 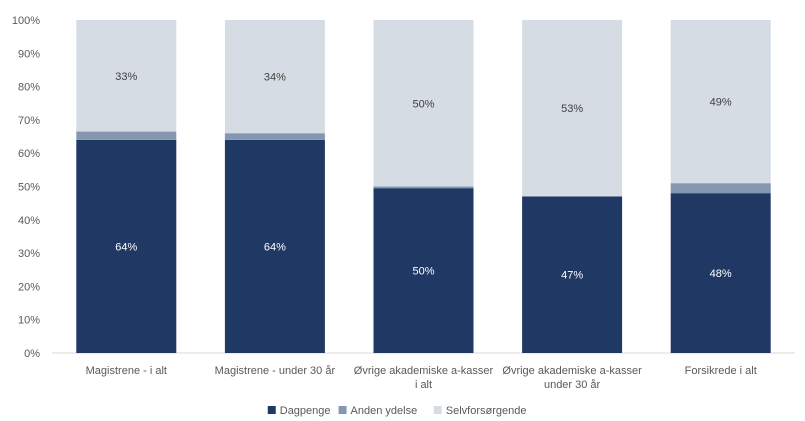 What do you see at coordinates (572, 385) in the screenshot?
I see `category-label: under 30 år` at bounding box center [572, 385].